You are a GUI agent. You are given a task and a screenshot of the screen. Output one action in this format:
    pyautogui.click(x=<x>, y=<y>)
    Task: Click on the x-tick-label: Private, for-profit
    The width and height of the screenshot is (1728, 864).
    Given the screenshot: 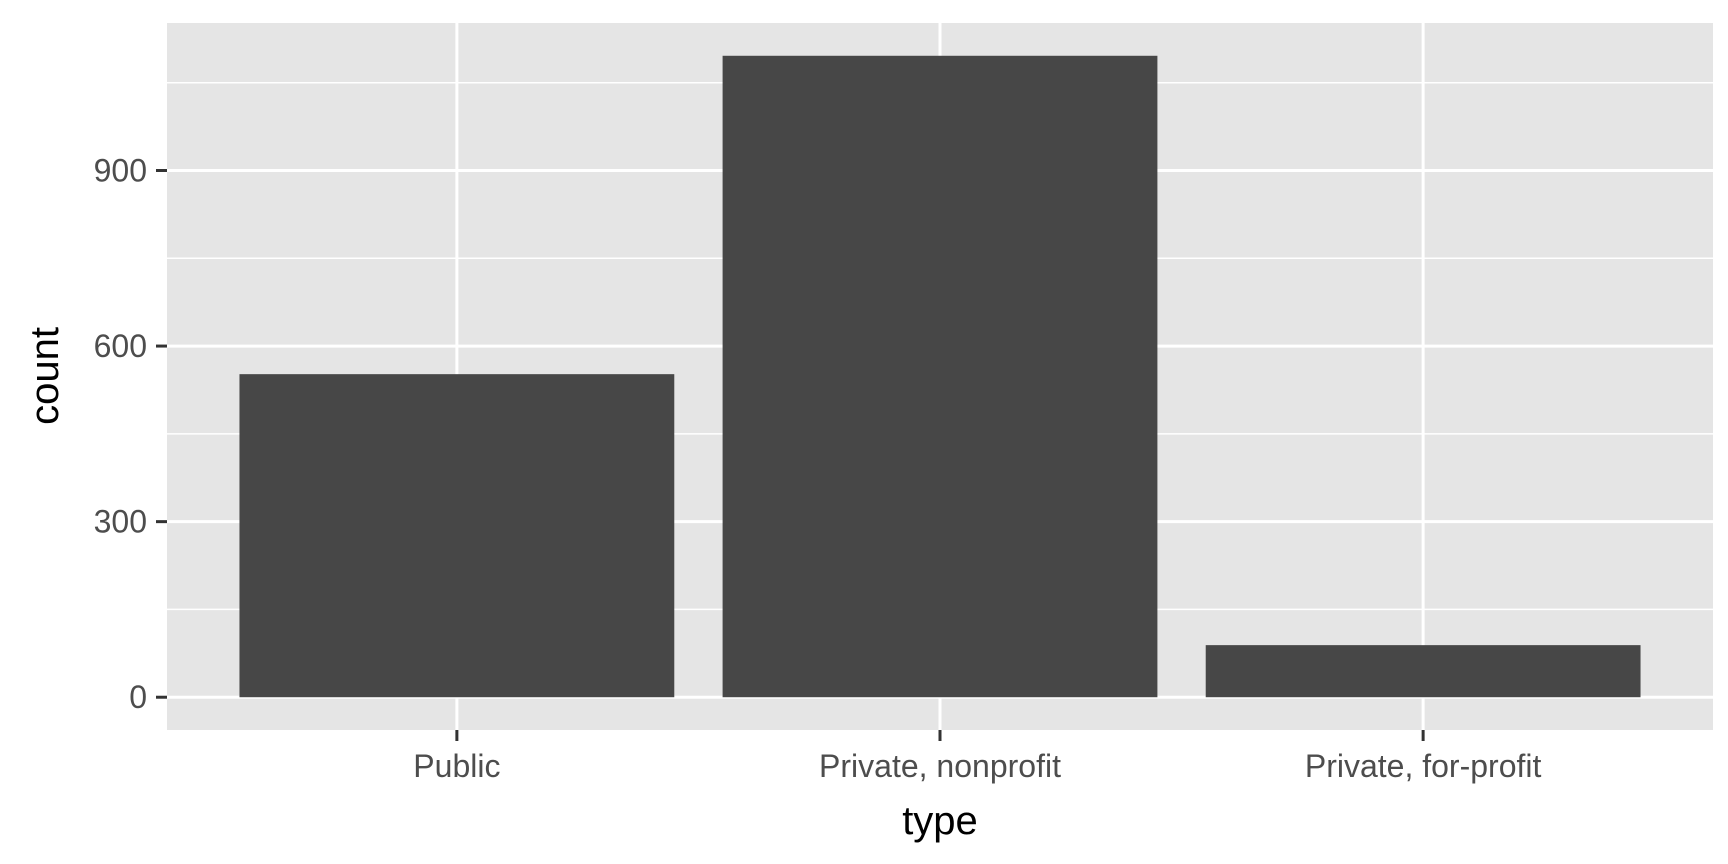 What is the action you would take?
    pyautogui.click(x=1423, y=766)
    